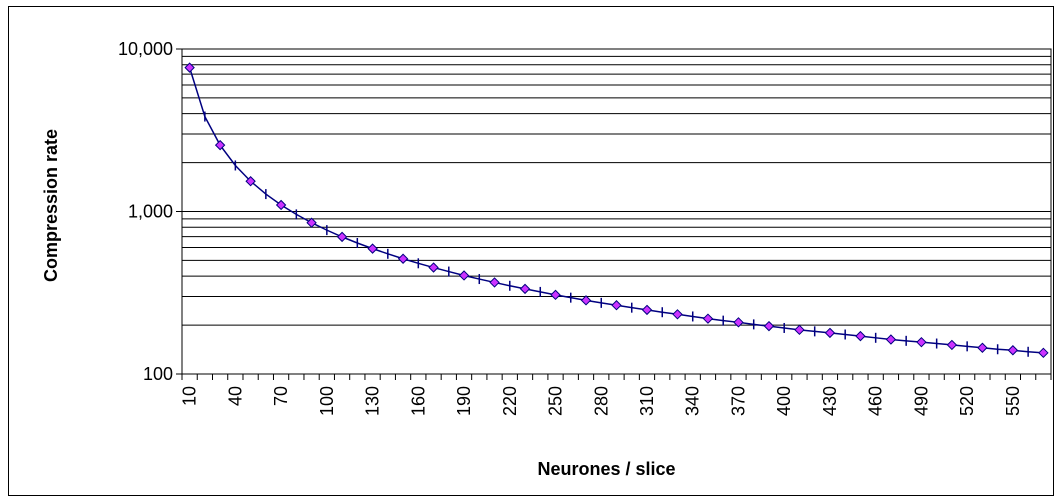 The image size is (1062, 502). I want to click on y-tick-label: 10,000, so click(145, 49).